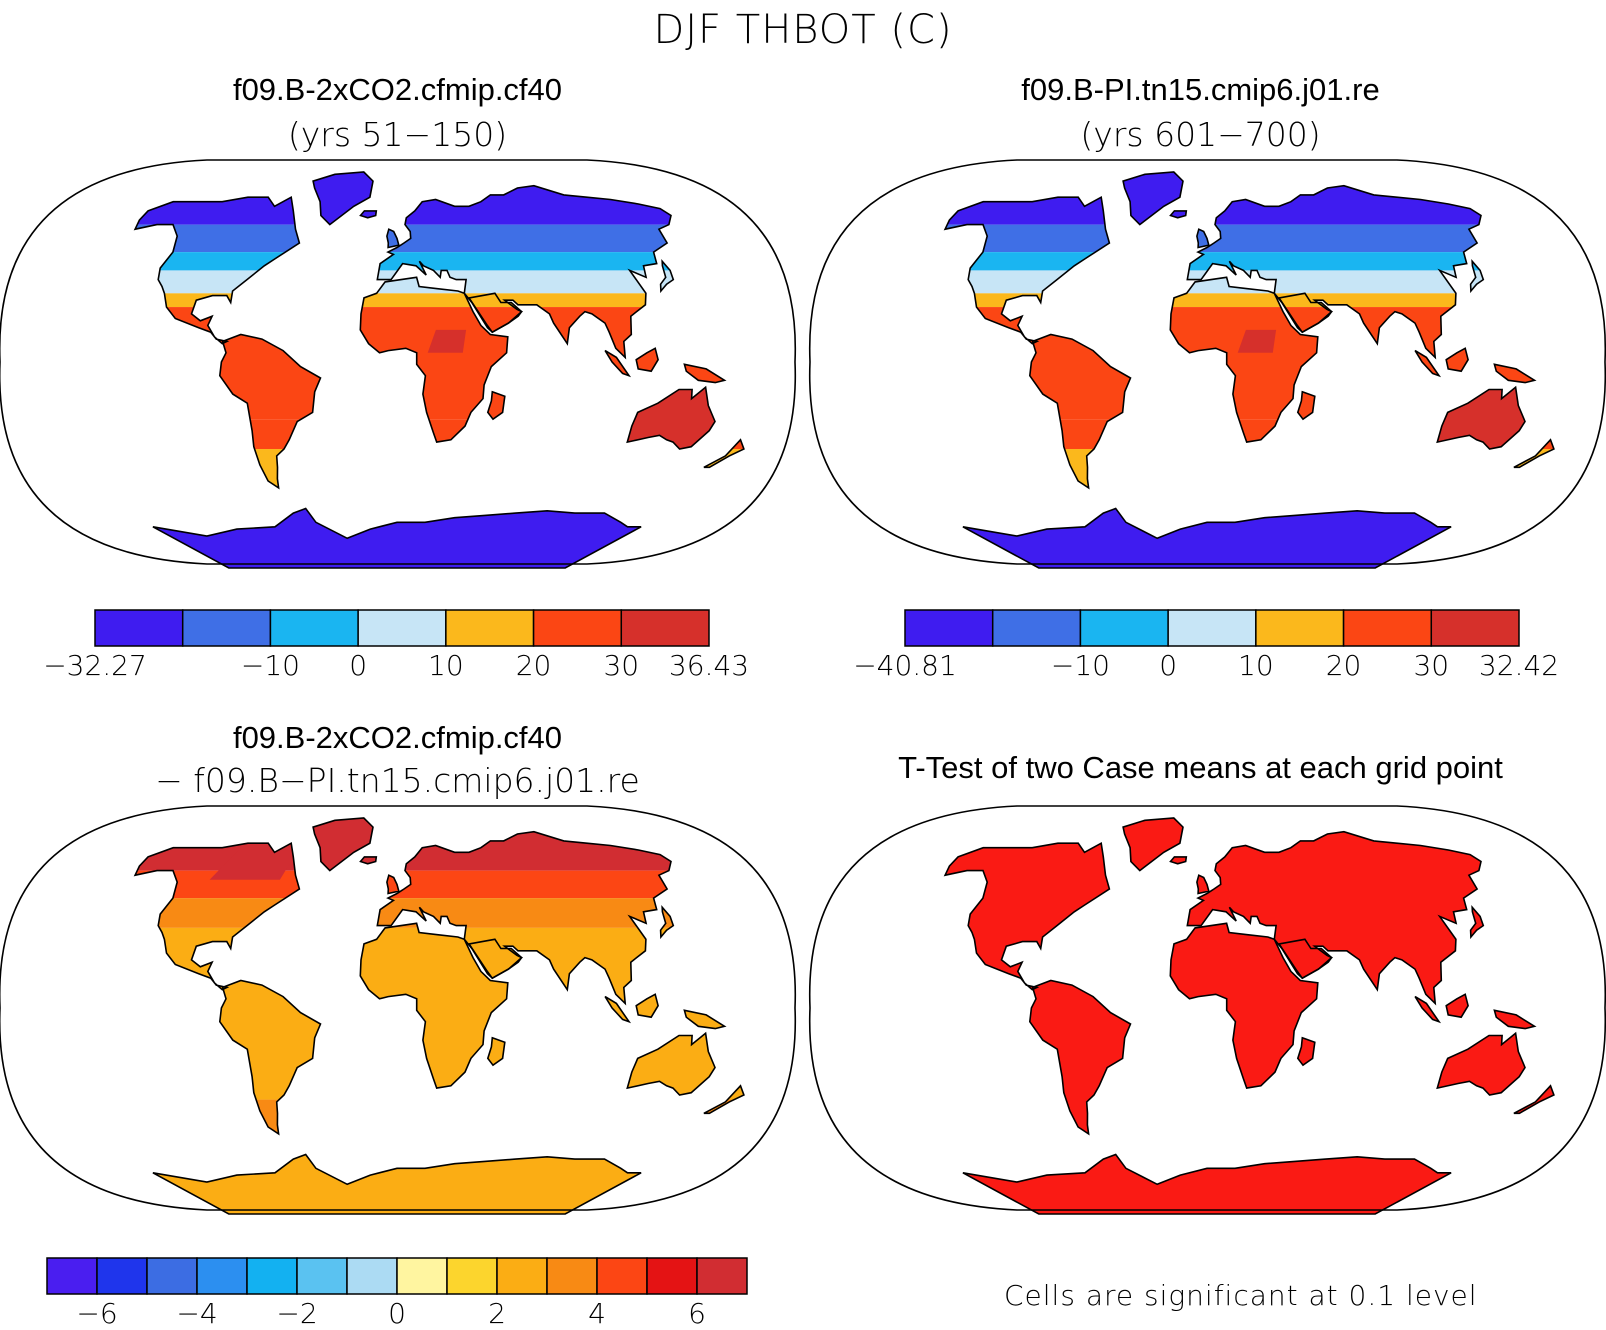 This screenshot has width=1606, height=1330. What do you see at coordinates (1200, 134) in the screenshot?
I see `panel2-subtitle: (yrs 601−700)` at bounding box center [1200, 134].